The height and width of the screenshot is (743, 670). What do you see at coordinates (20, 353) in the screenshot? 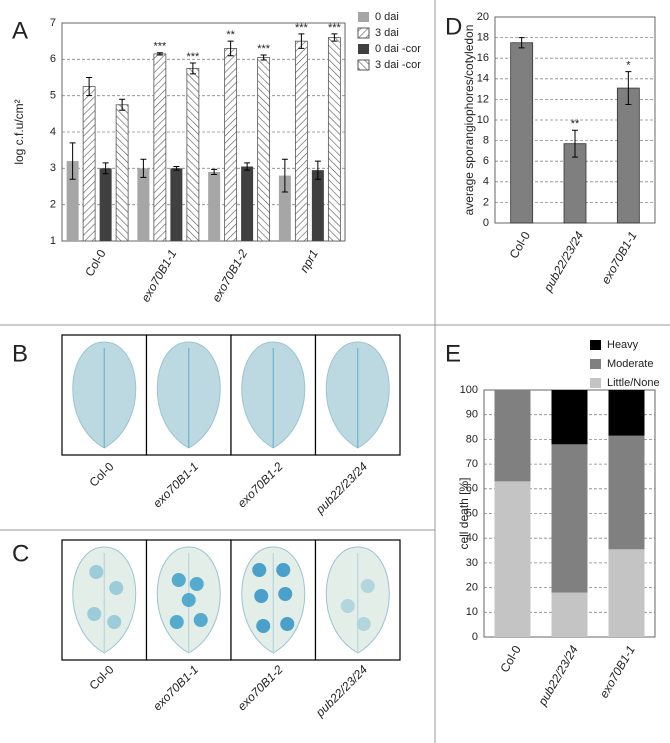
I see `panel-letter: B` at bounding box center [20, 353].